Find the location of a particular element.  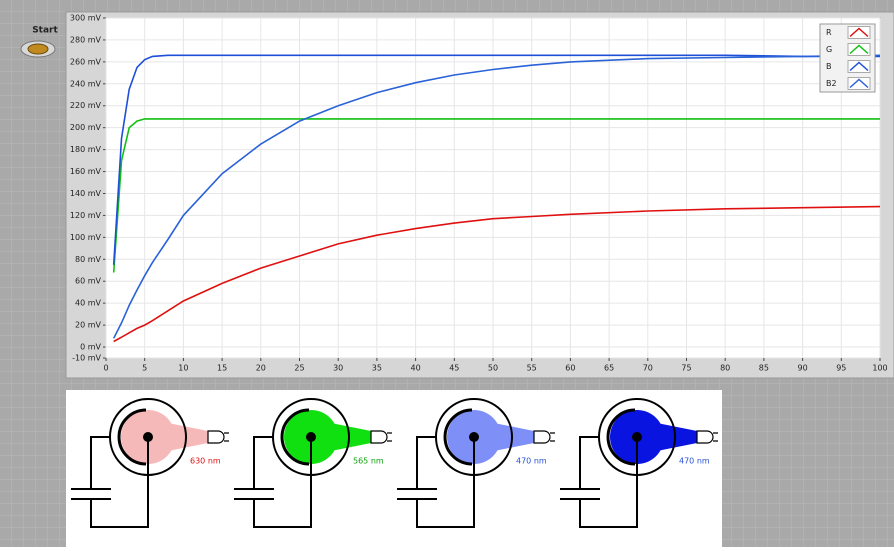

y-tick-label: 280 mV is located at coordinates (86, 39).